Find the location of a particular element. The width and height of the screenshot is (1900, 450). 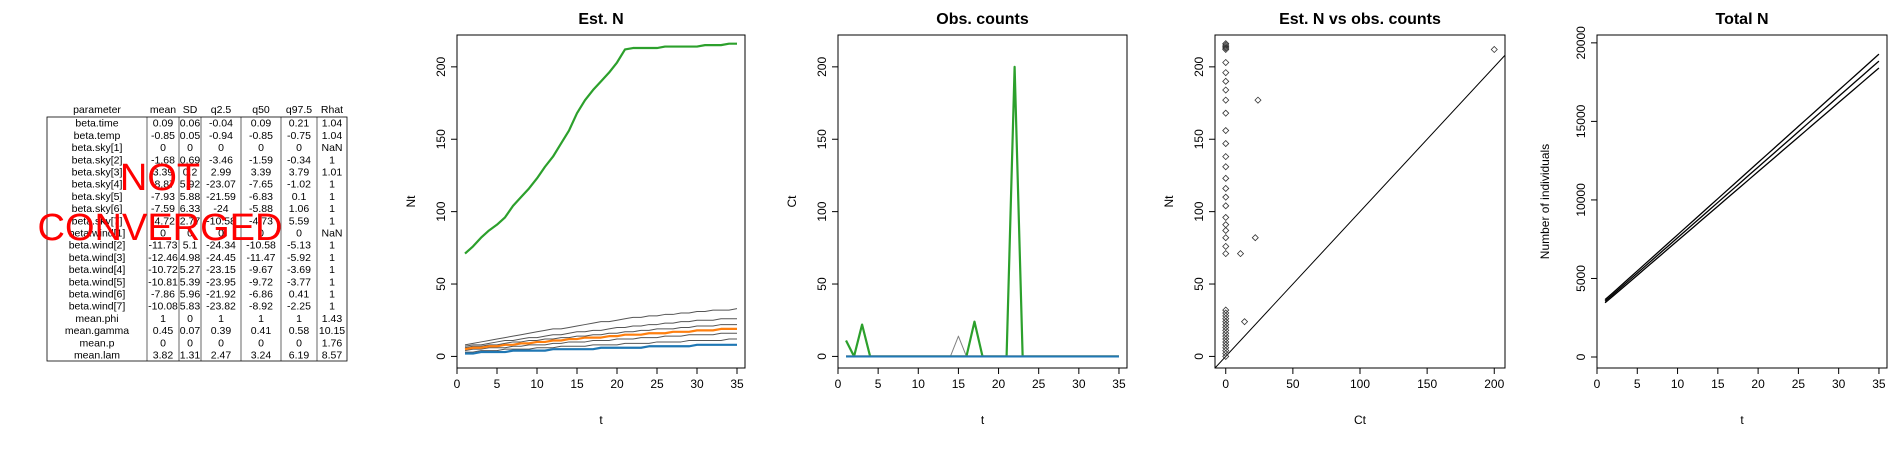

table-cell: mean.phi is located at coordinates (96, 319).